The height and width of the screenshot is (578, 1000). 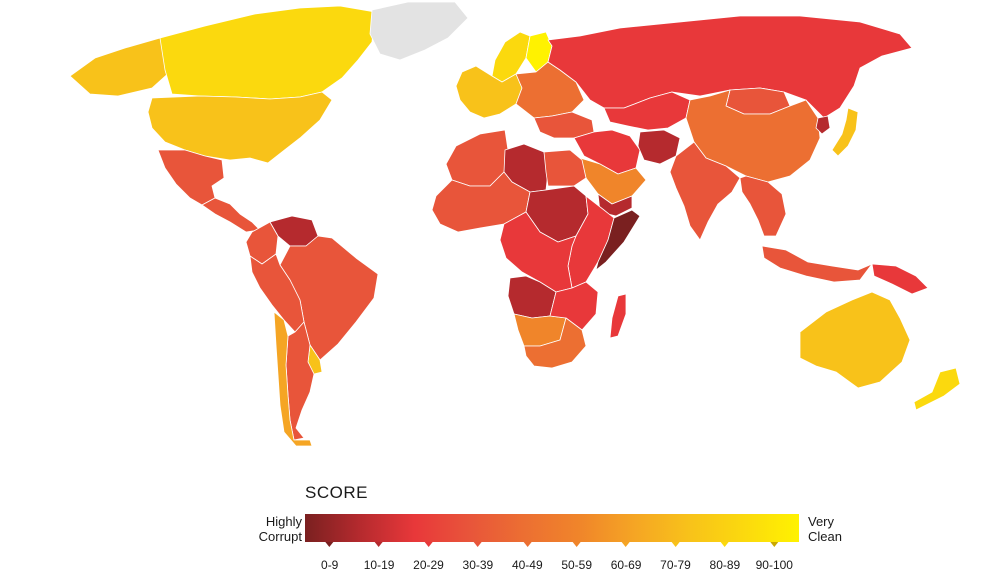 I want to click on region-egypt-sudan-north, so click(x=565, y=168).